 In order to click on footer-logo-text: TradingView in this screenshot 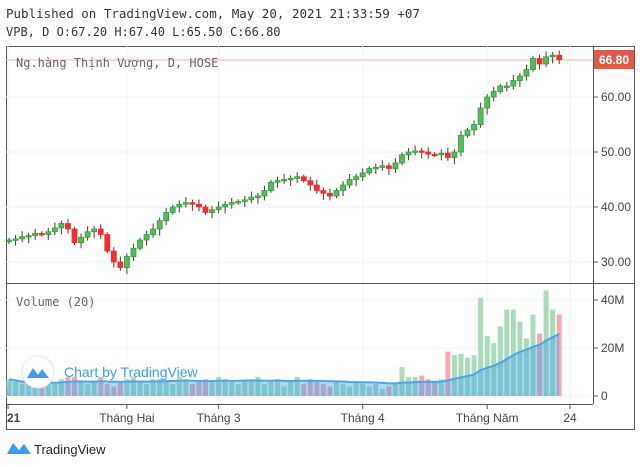, I will do `click(70, 449)`.